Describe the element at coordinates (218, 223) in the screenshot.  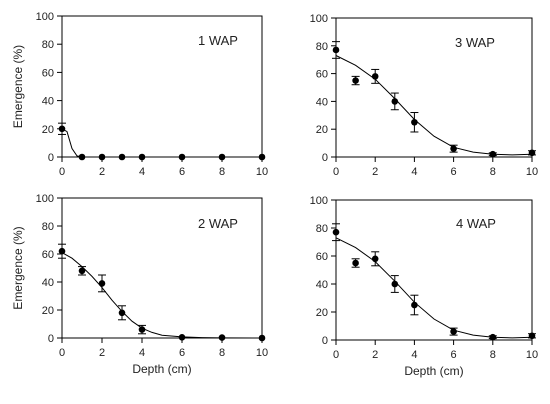
I see `panel-label: 2 WAP` at that location.